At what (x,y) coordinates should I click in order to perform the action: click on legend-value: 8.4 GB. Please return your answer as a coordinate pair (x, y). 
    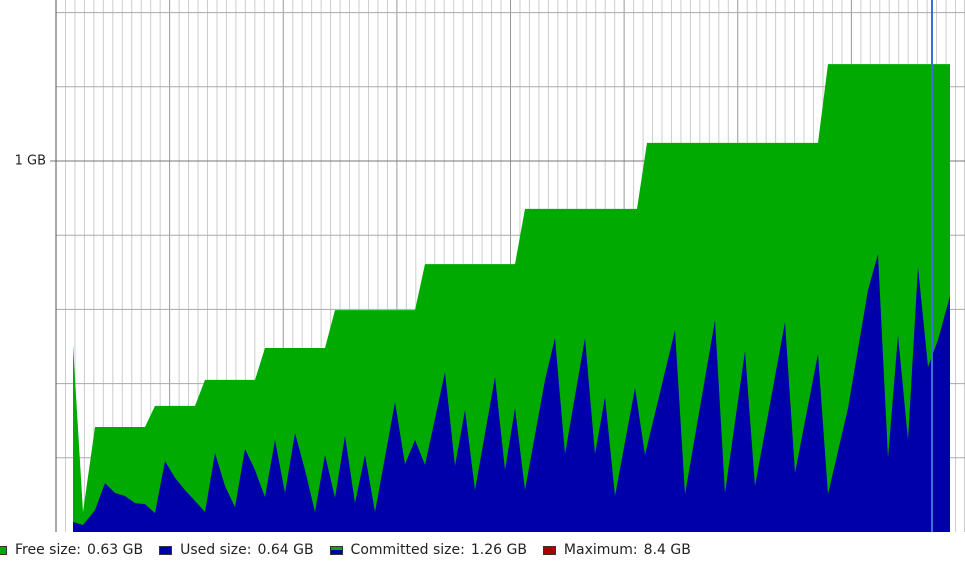
    Looking at the image, I should click on (667, 550).